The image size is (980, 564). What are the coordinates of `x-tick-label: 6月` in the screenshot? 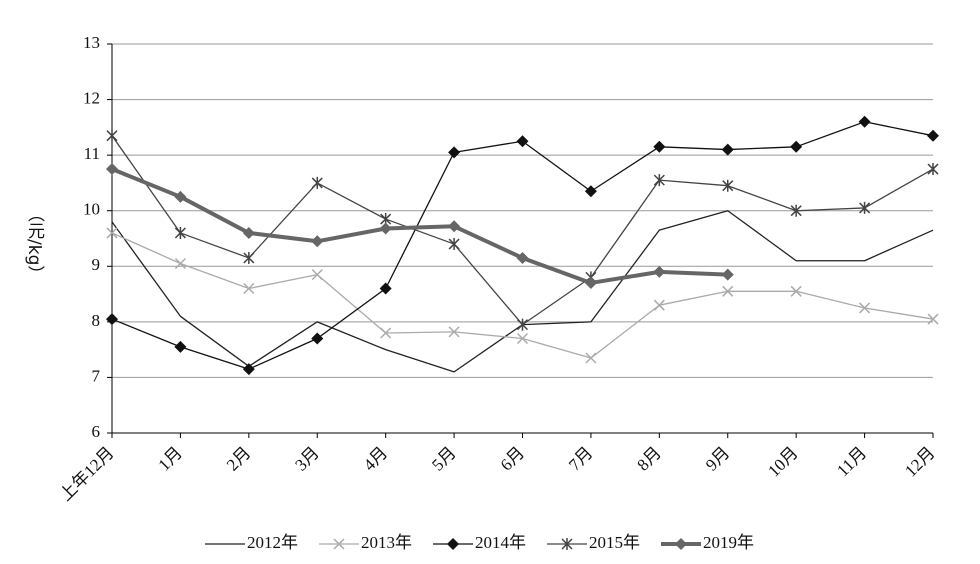 It's located at (512, 458).